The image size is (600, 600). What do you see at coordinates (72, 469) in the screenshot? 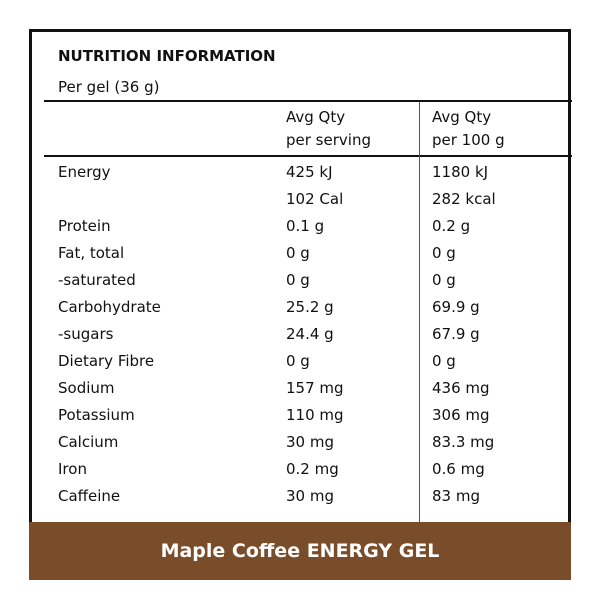
I see `nutrient-name: Iron` at bounding box center [72, 469].